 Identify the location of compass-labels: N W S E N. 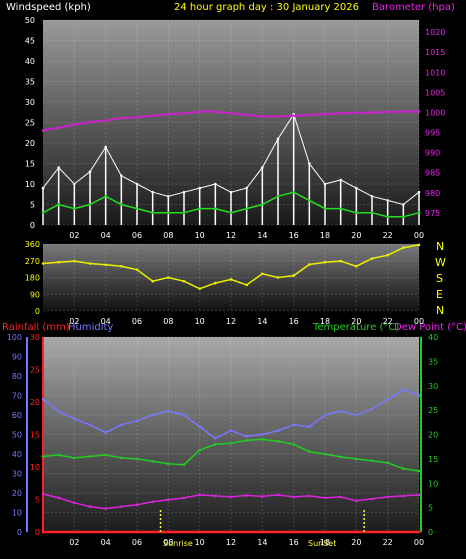
(440, 278).